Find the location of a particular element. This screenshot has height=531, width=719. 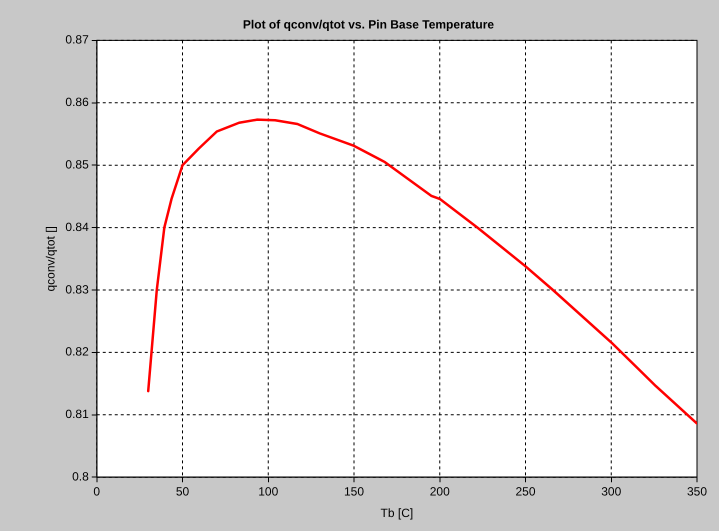

x-tick-label: 100 is located at coordinates (268, 491).